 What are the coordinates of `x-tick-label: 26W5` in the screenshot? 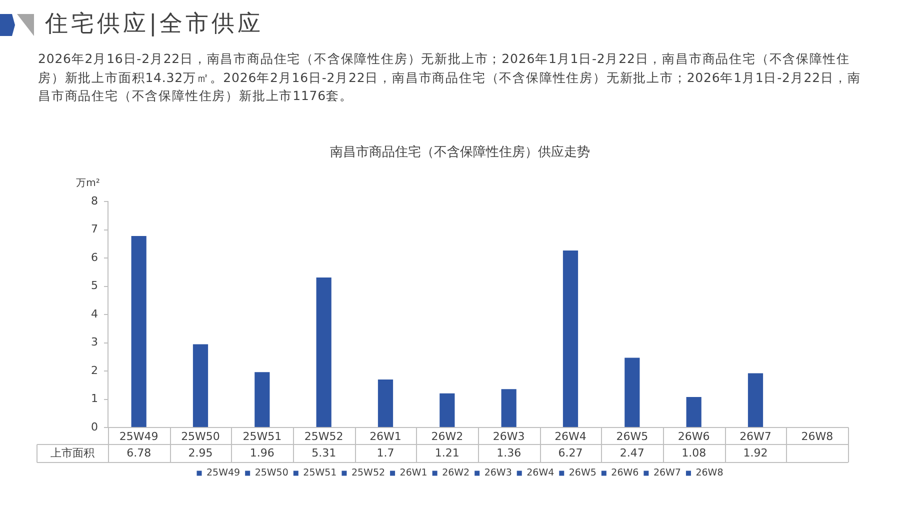 It's located at (632, 436).